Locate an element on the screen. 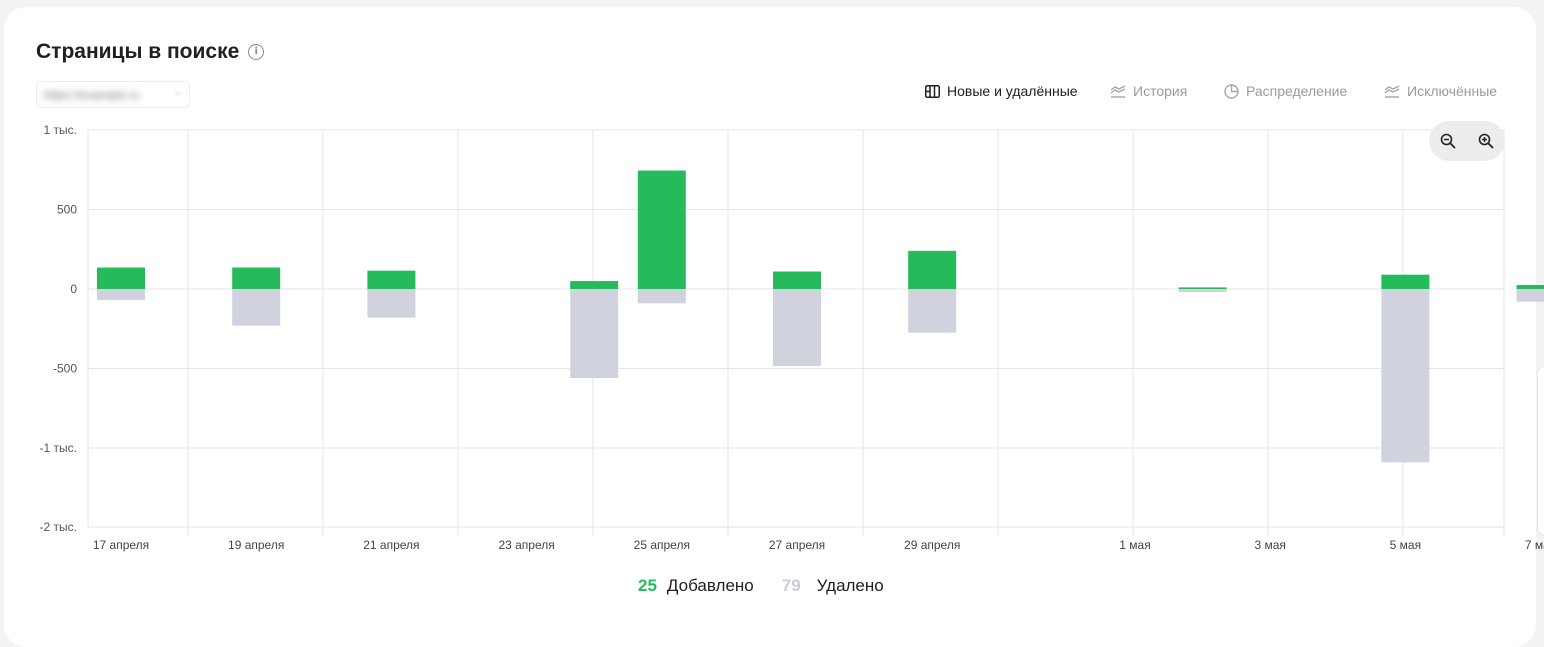 This screenshot has width=1544, height=647. y-tick-label: -1 тыс. is located at coordinates (58, 448).